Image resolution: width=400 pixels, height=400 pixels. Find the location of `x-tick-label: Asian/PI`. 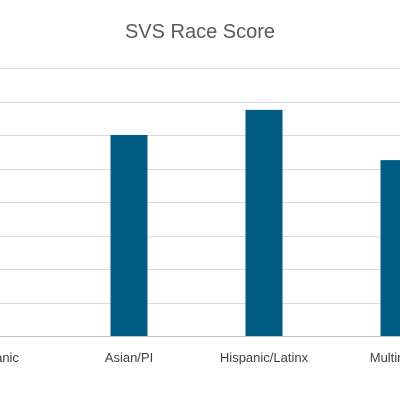

x-tick-label: Asian/PI is located at coordinates (129, 357).